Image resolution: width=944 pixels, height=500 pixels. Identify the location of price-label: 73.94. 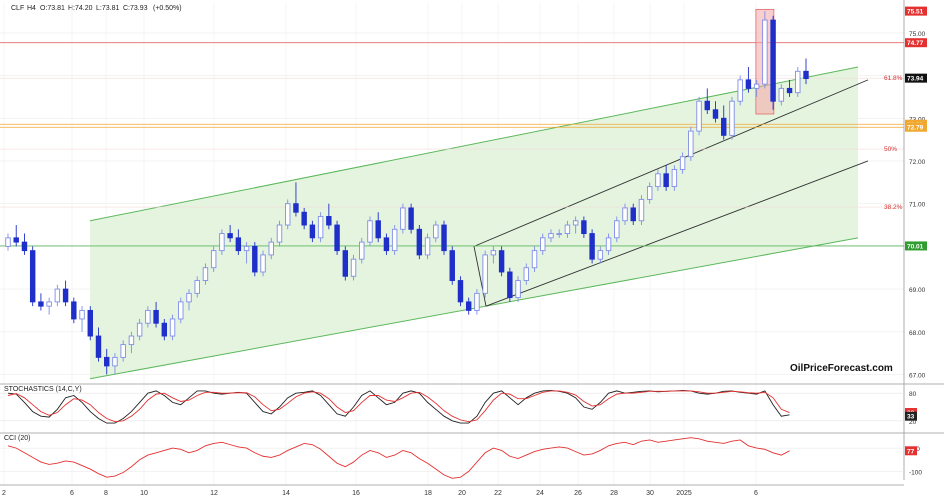
(915, 79).